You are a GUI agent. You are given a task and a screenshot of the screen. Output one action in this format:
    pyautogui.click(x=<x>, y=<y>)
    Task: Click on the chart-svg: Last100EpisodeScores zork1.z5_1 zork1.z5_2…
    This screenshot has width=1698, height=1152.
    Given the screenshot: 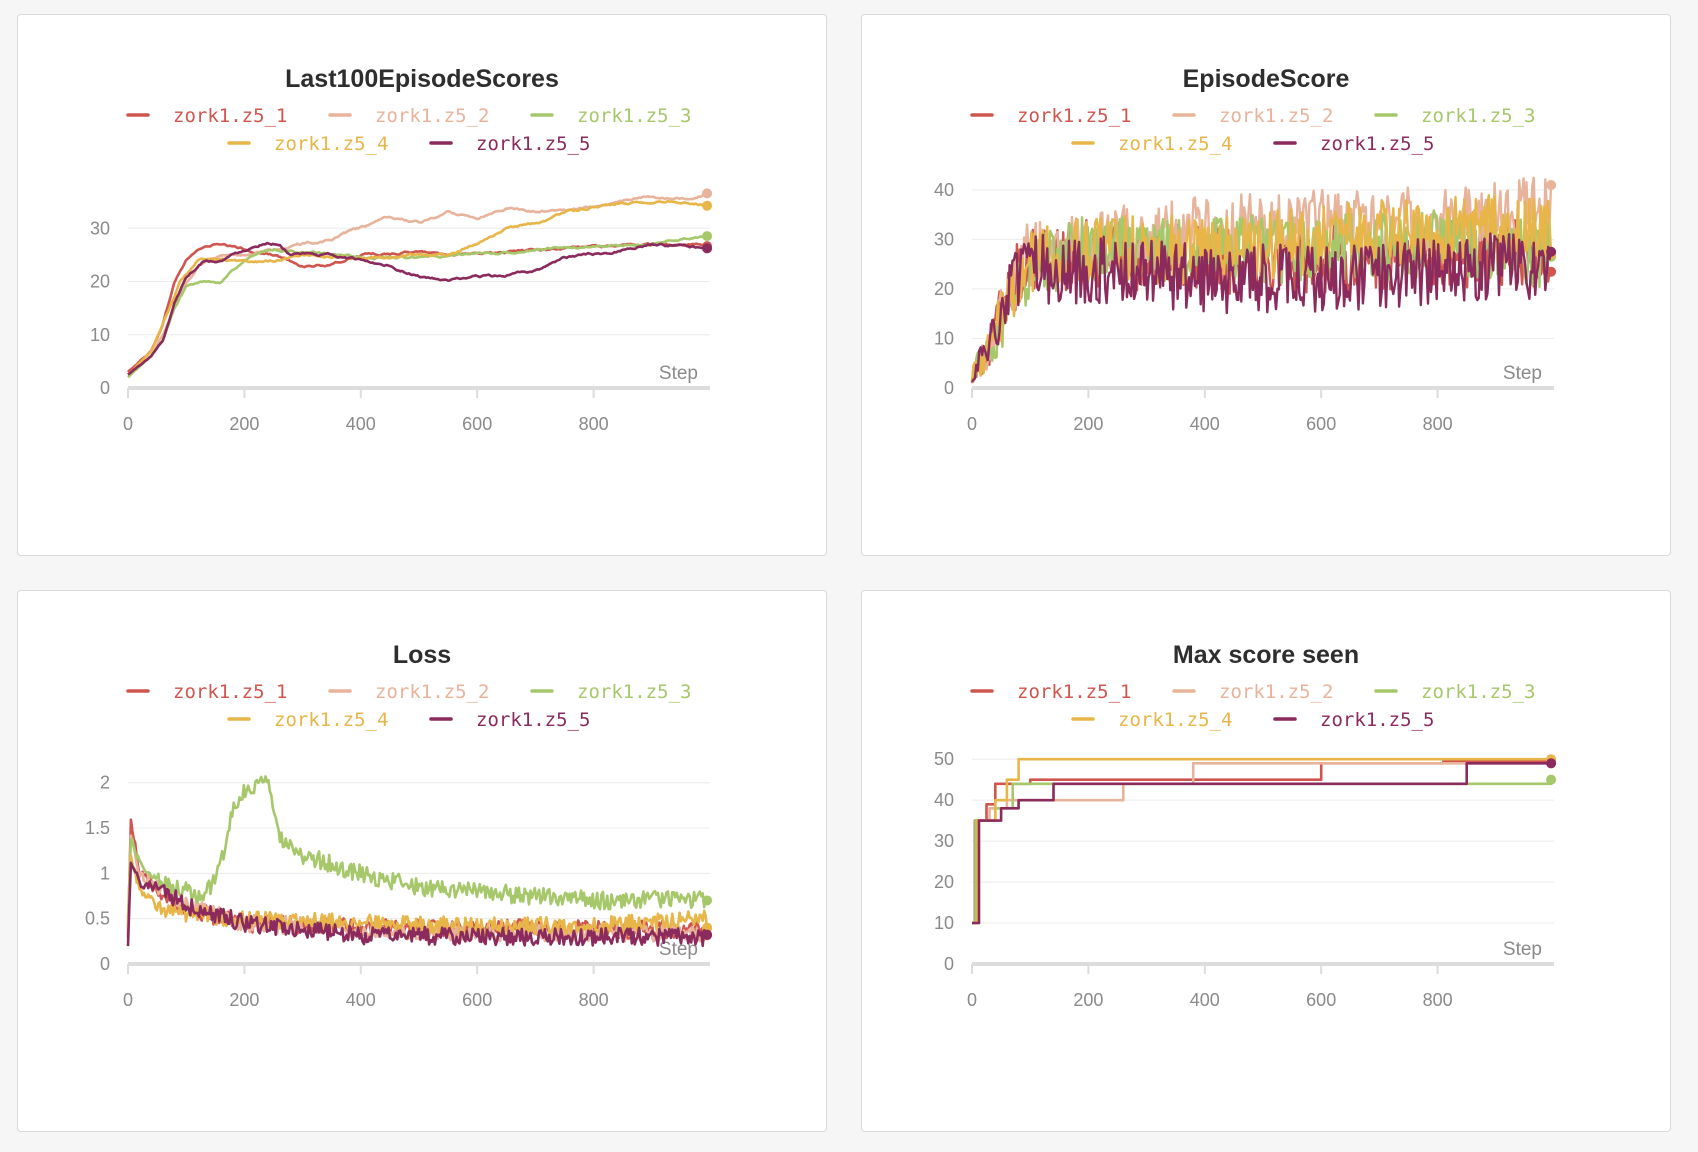 What is the action you would take?
    pyautogui.click(x=401, y=249)
    